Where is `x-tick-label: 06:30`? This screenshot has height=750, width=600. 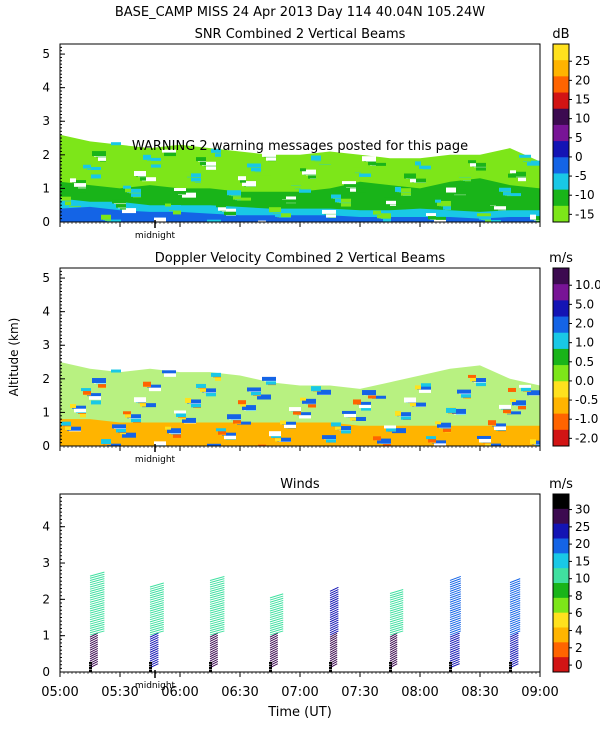
x-tick-label: 06:30 is located at coordinates (239, 692).